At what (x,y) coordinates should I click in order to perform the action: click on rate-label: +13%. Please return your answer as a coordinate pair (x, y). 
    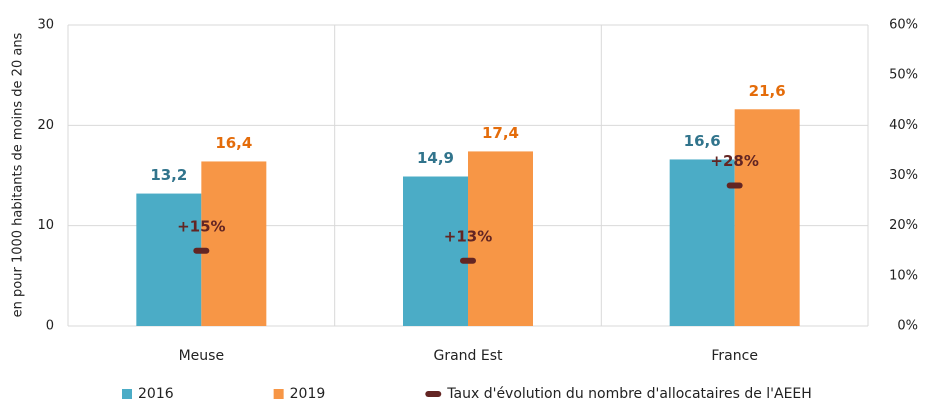
    Looking at the image, I should click on (468, 236).